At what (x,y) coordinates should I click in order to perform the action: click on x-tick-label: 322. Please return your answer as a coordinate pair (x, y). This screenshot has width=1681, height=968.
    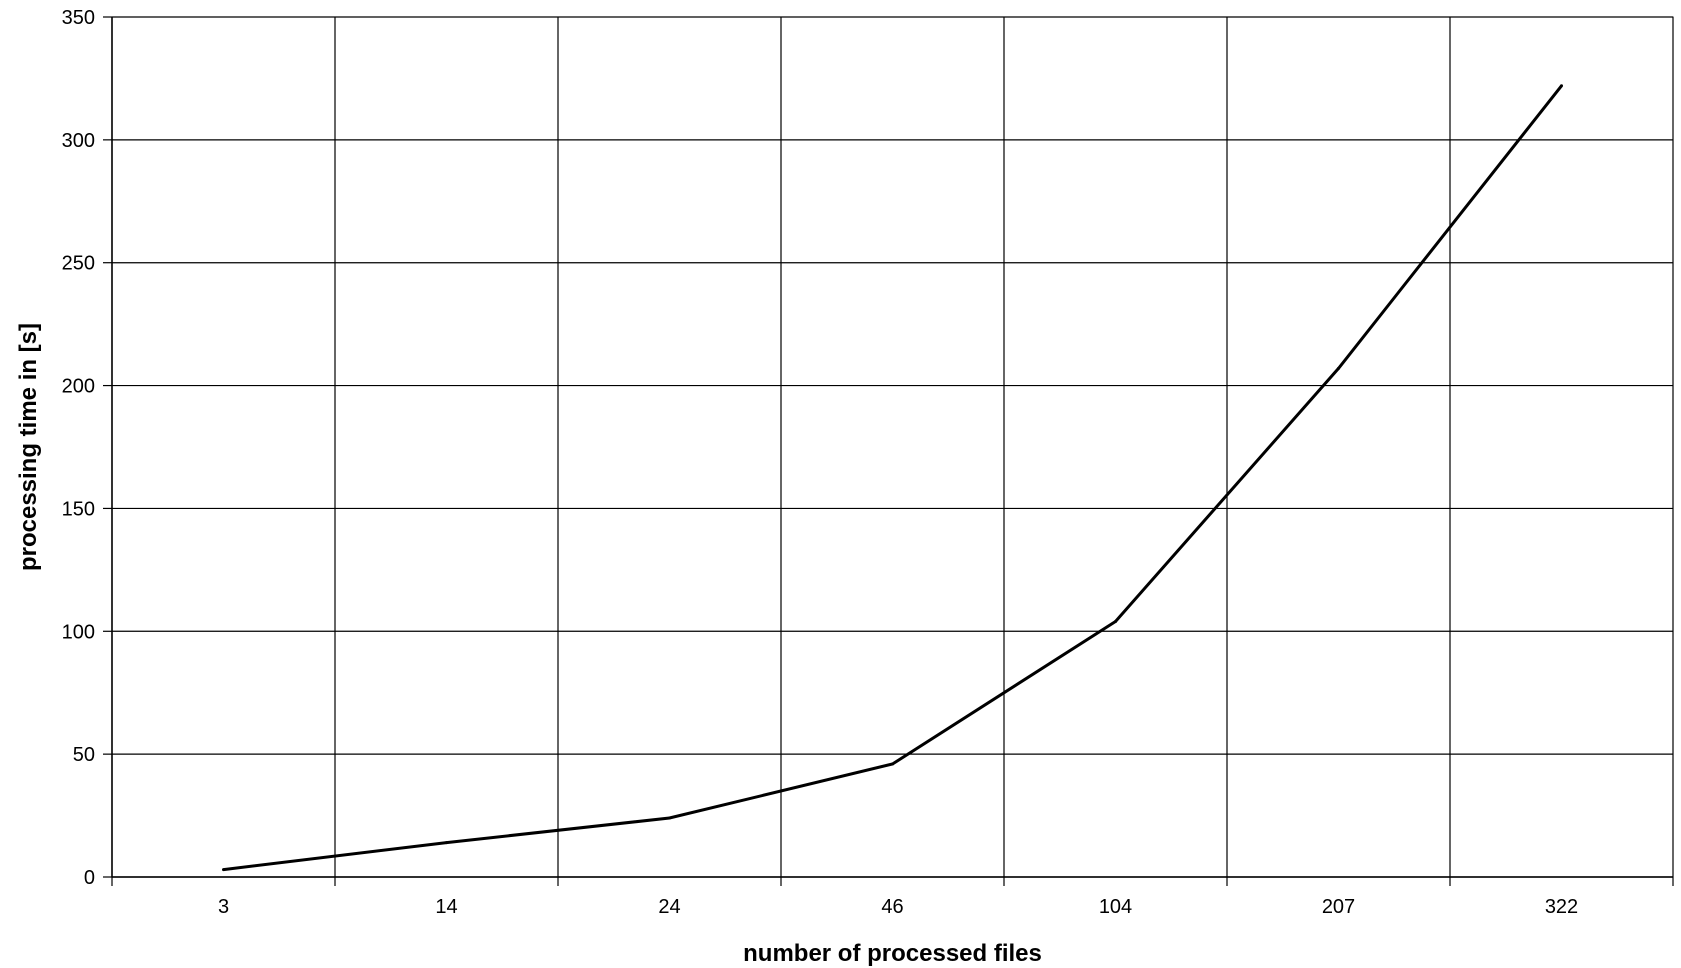
    Looking at the image, I should click on (1561, 907).